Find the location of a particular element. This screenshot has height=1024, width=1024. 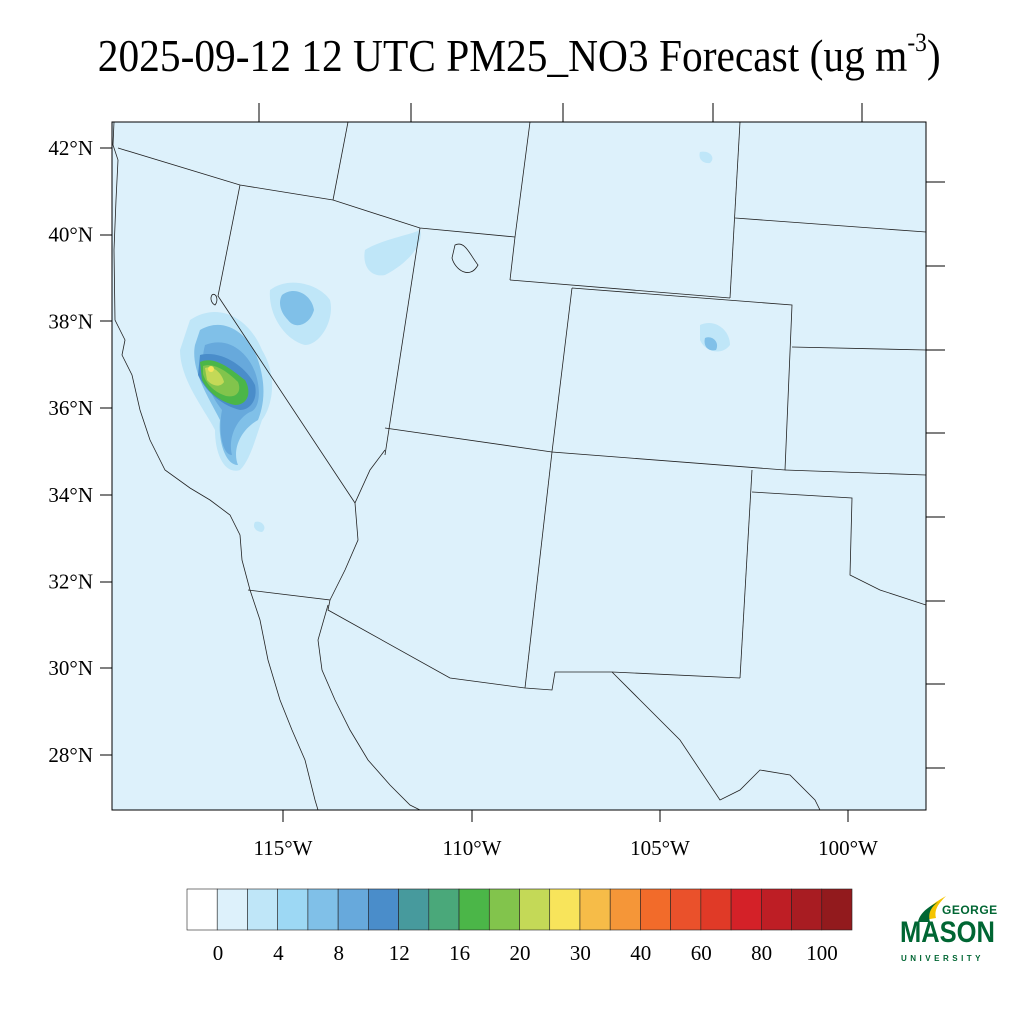

lat-label: 32°N is located at coordinates (70, 582).